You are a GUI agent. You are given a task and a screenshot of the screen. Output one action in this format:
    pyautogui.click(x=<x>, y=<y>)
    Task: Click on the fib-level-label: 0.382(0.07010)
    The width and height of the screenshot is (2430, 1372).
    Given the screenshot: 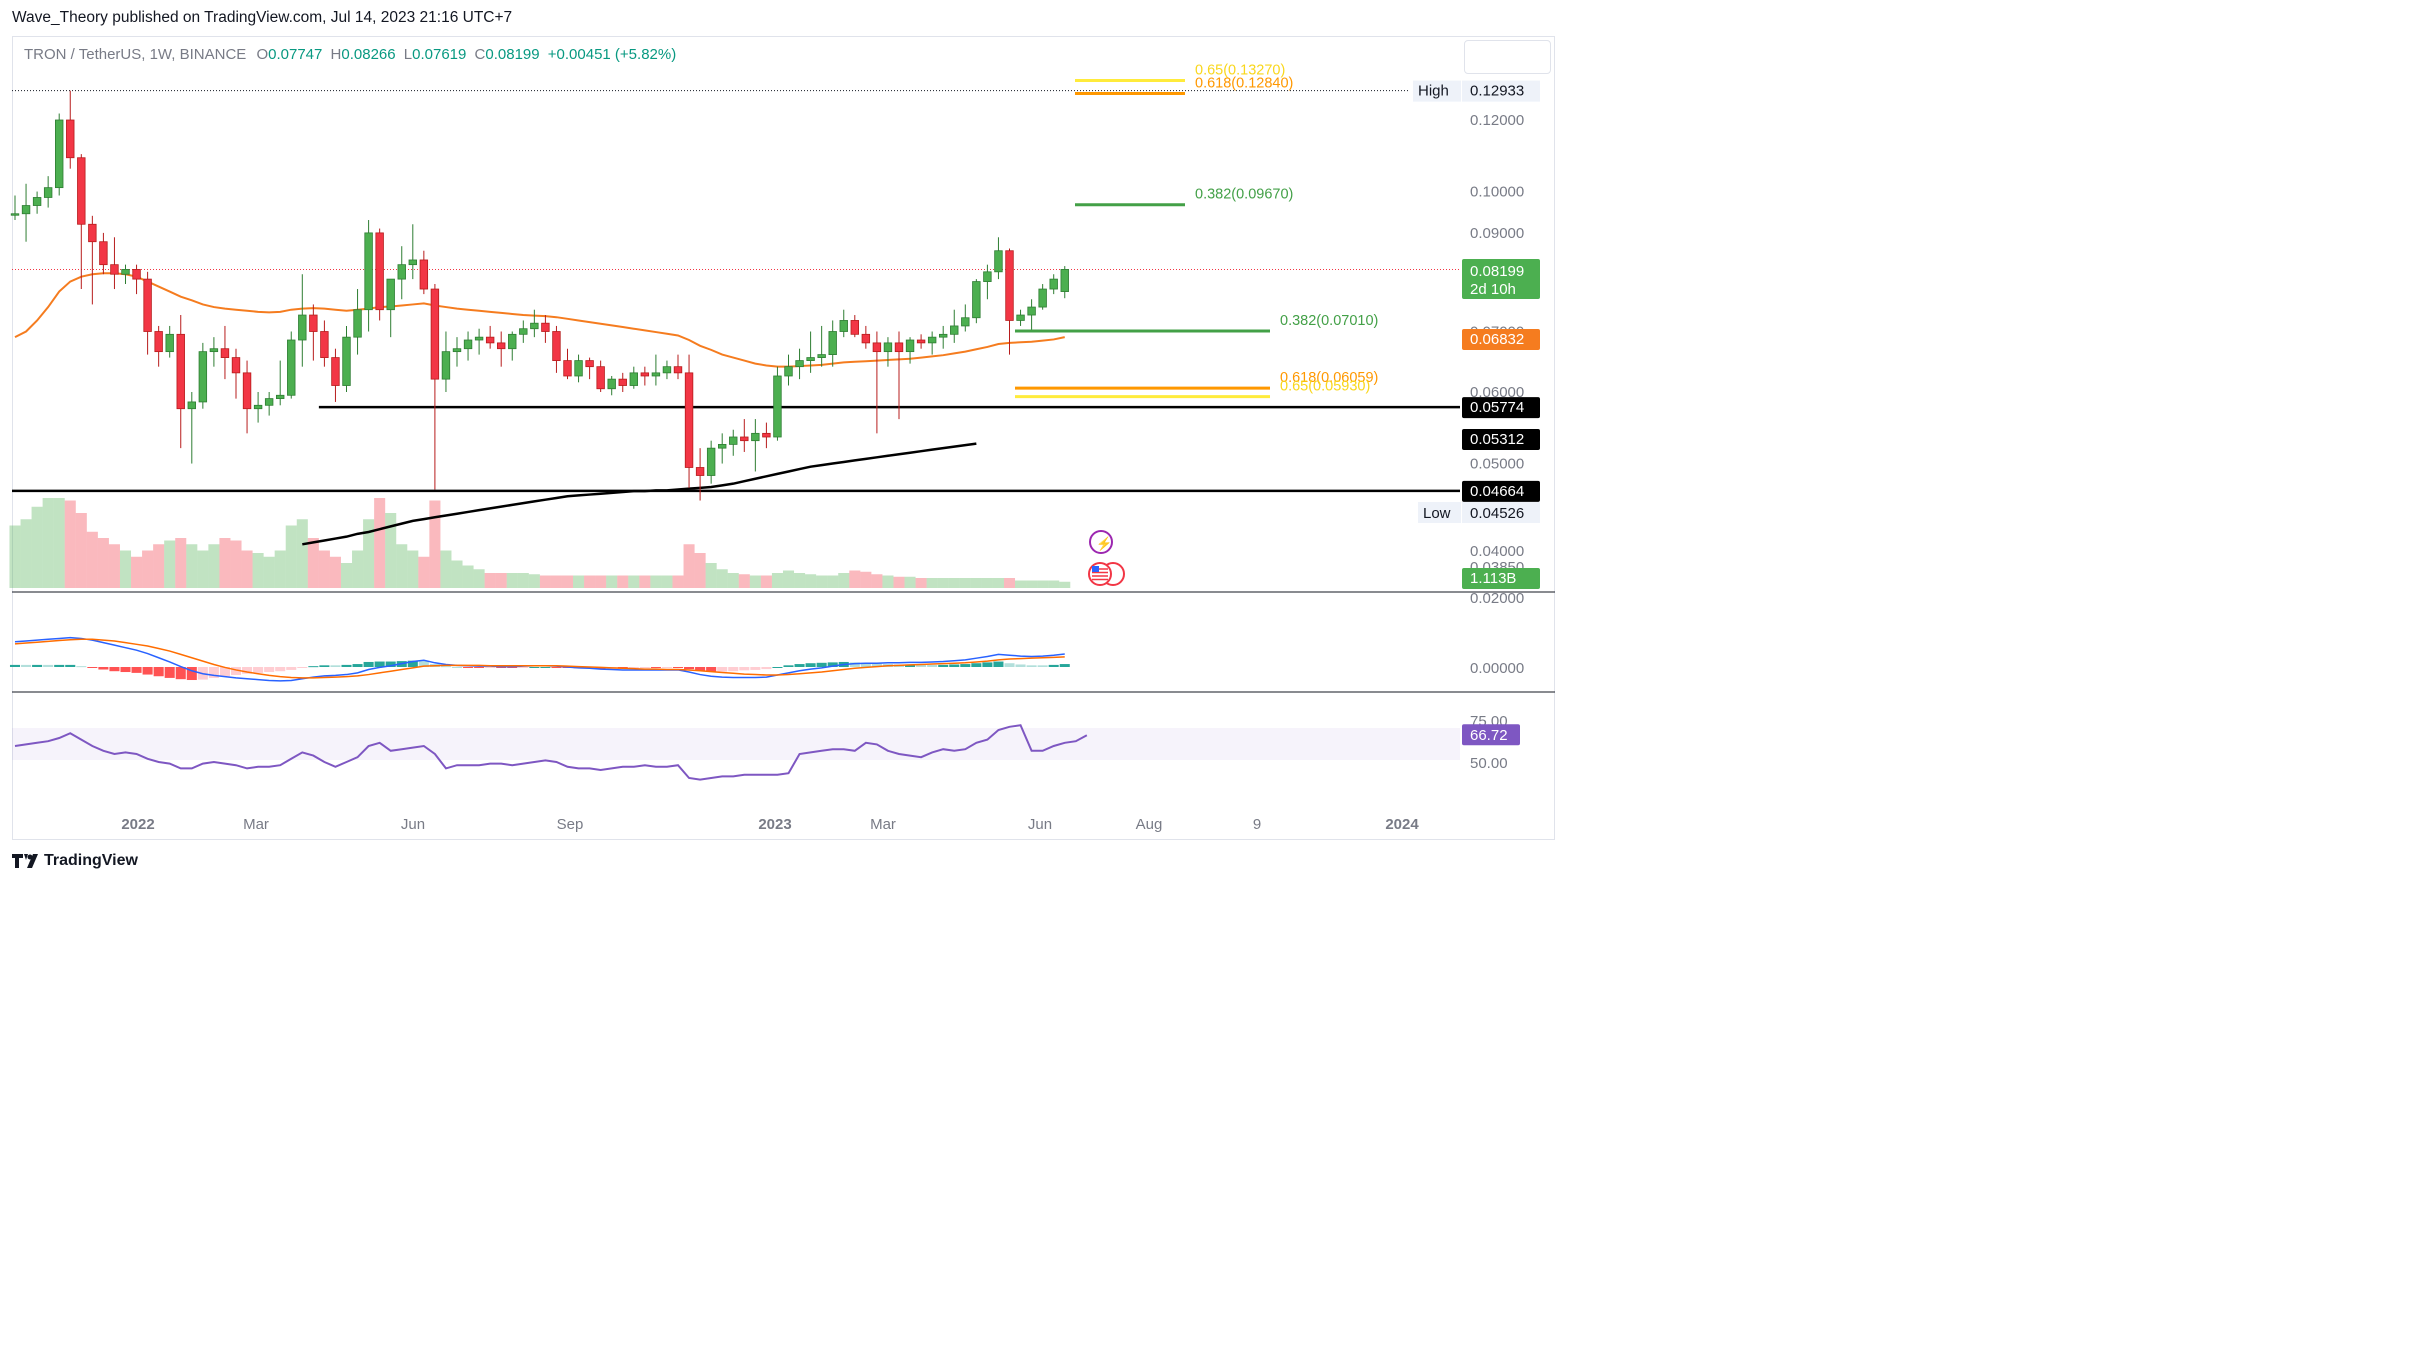 What is the action you would take?
    pyautogui.click(x=1329, y=321)
    